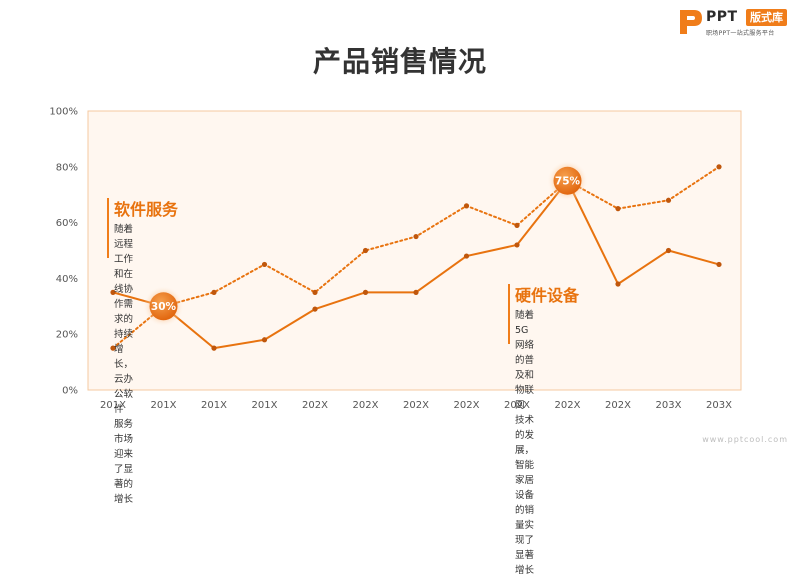 This screenshot has height=578, width=800. I want to click on annotation-software-line: 随着远程工作和在线协作需, so click(124, 267).